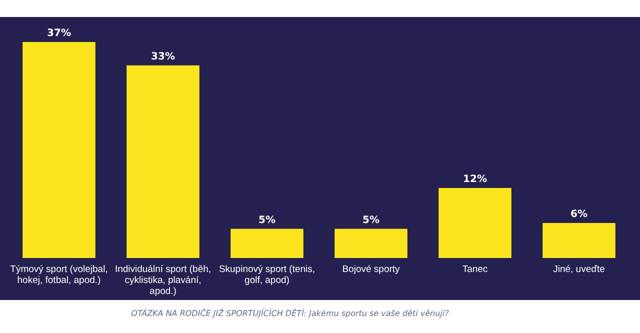  I want to click on data-label: 37%, so click(59, 33).